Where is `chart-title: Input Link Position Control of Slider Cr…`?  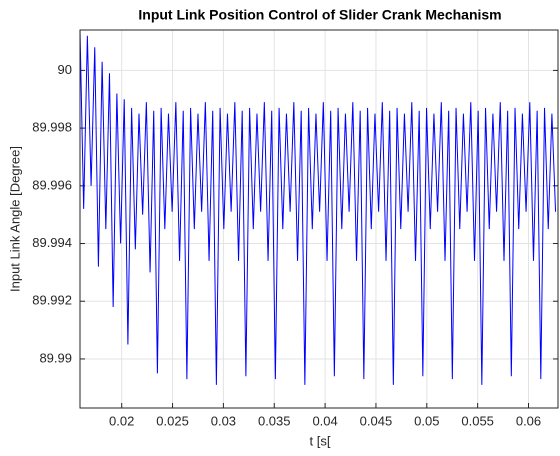
chart-title: Input Link Position Control of Slider Cr… is located at coordinates (319, 15).